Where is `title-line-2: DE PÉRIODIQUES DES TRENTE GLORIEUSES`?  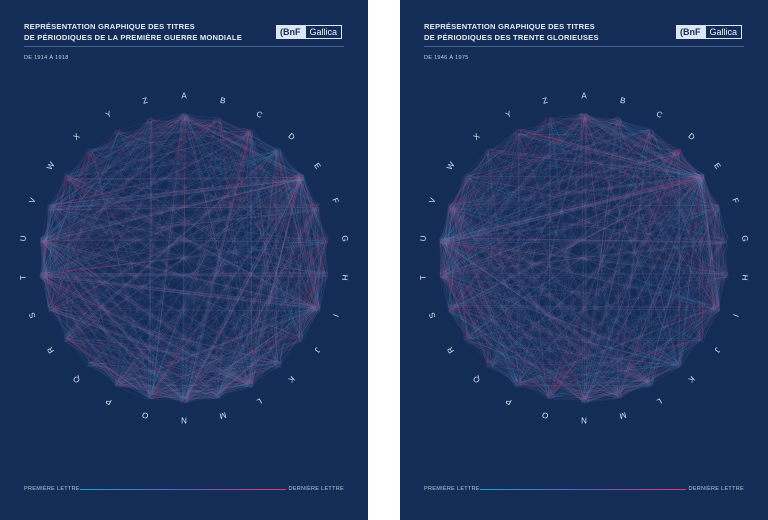
title-line-2: DE PÉRIODIQUES DES TRENTE GLORIEUSES is located at coordinates (511, 37).